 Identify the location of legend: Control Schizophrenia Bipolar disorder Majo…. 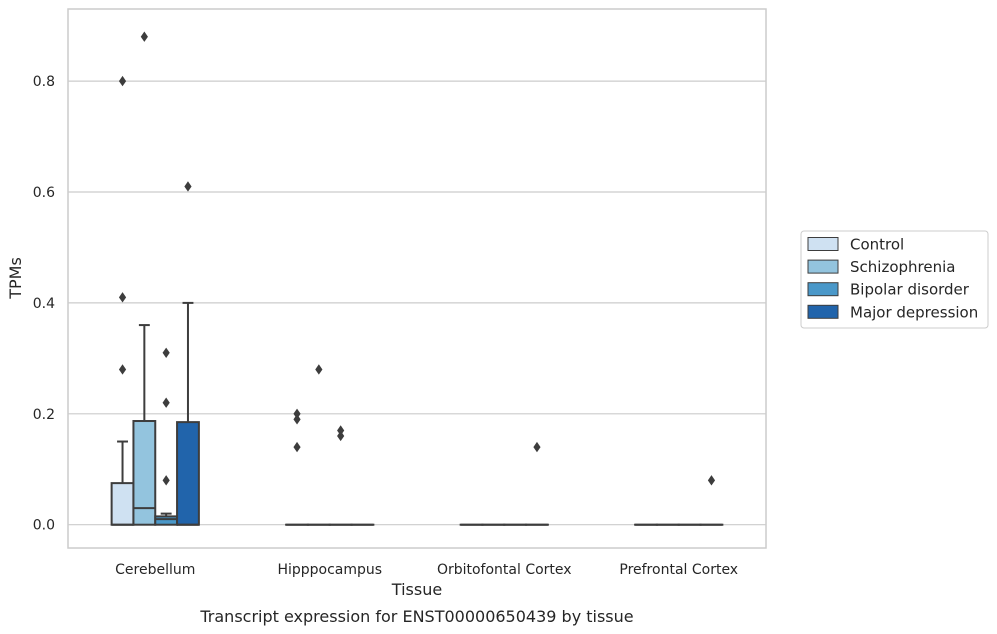
(894, 279).